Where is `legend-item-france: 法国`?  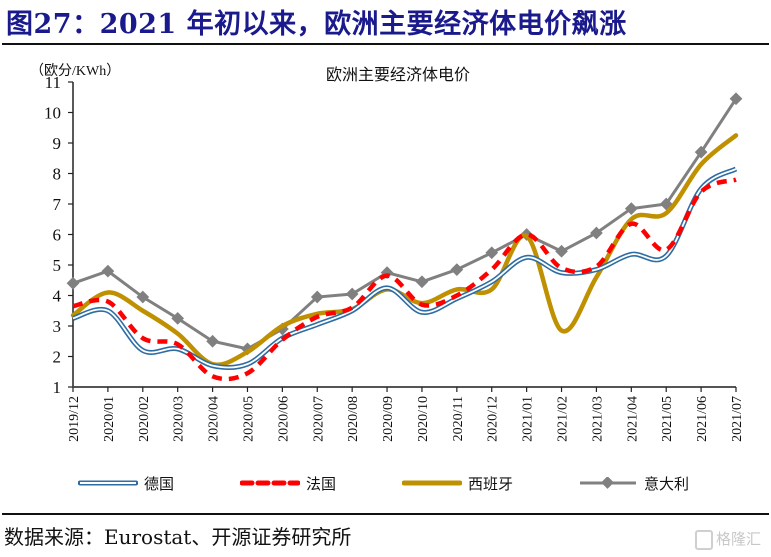 legend-item-france: 法国 is located at coordinates (288, 483).